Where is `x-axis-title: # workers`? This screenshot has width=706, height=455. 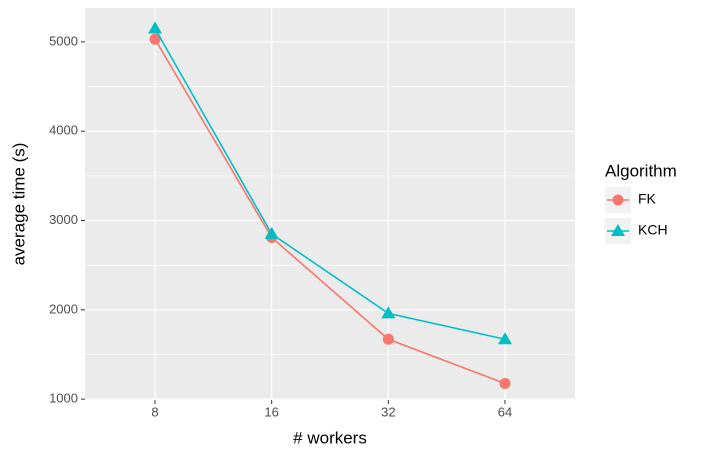 x-axis-title: # workers is located at coordinates (330, 437).